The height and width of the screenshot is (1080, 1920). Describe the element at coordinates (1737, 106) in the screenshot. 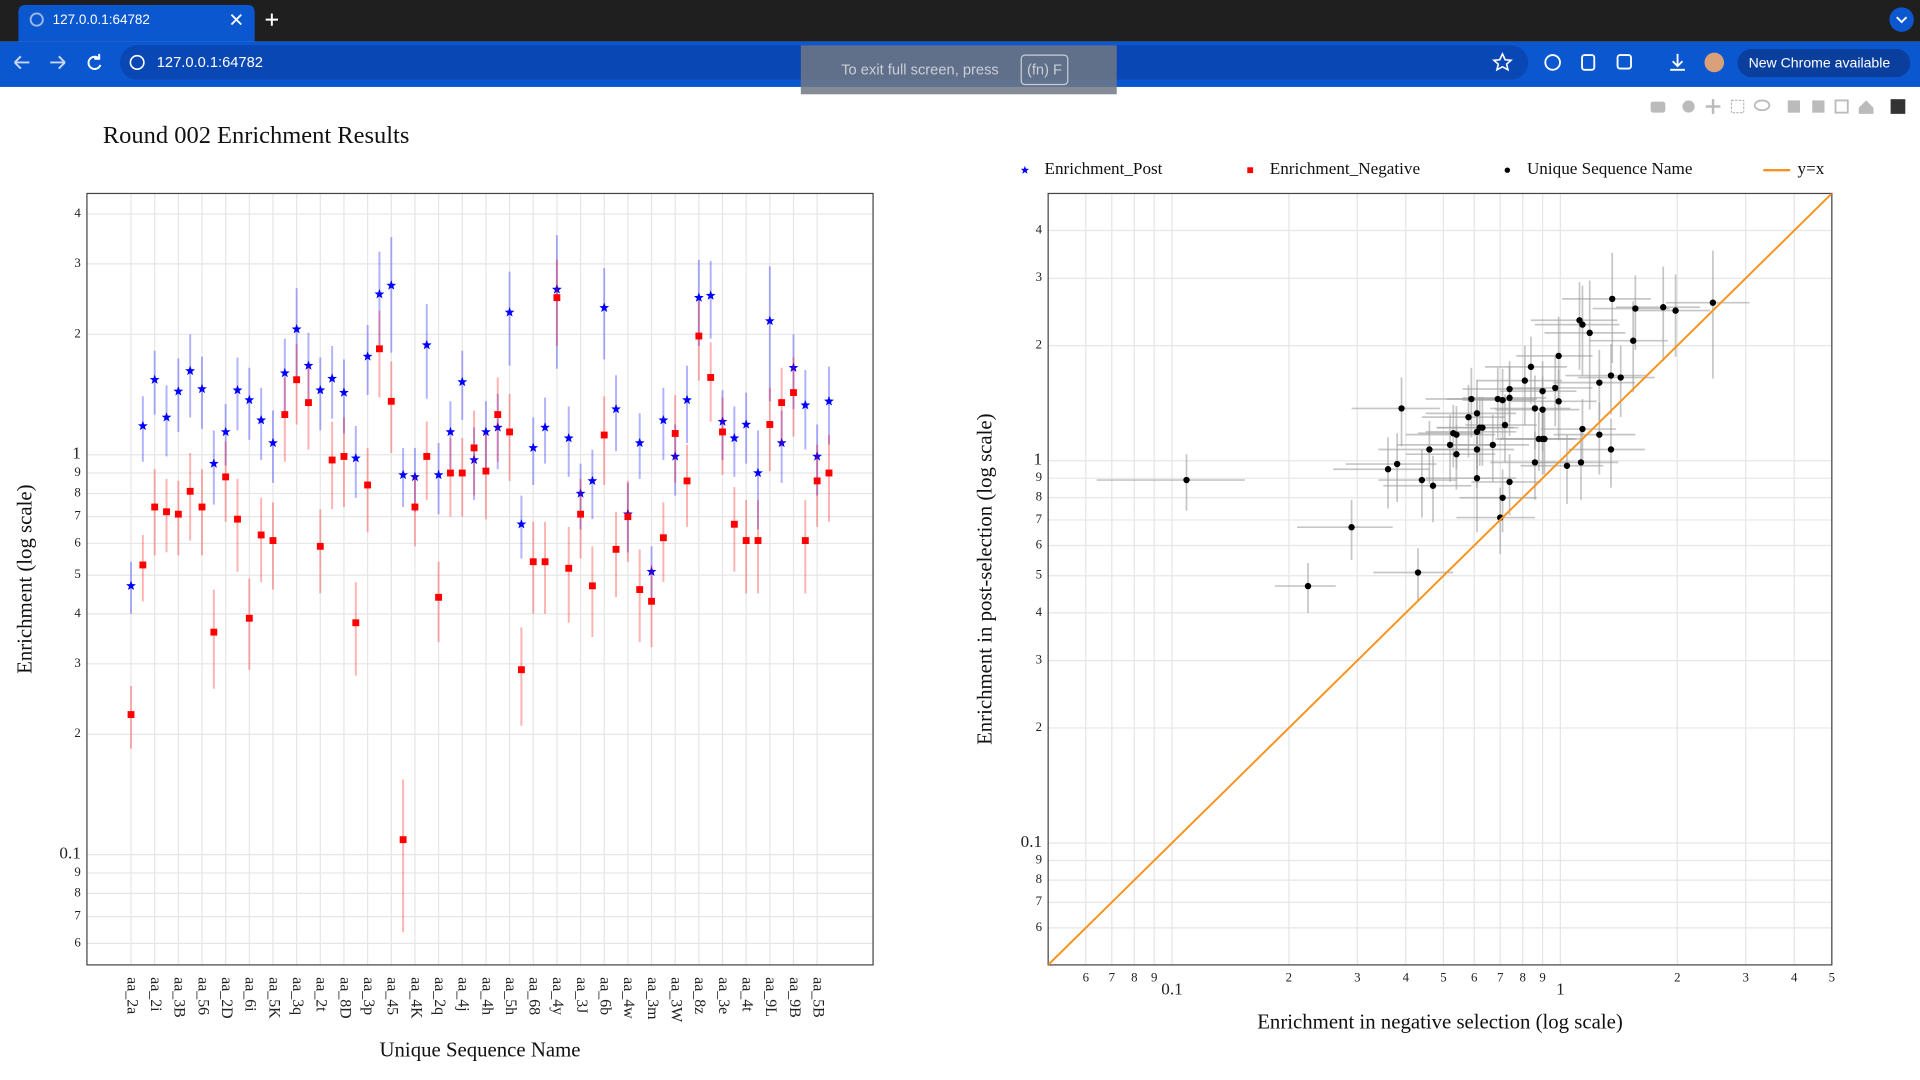

I see `modebar-box-select` at that location.